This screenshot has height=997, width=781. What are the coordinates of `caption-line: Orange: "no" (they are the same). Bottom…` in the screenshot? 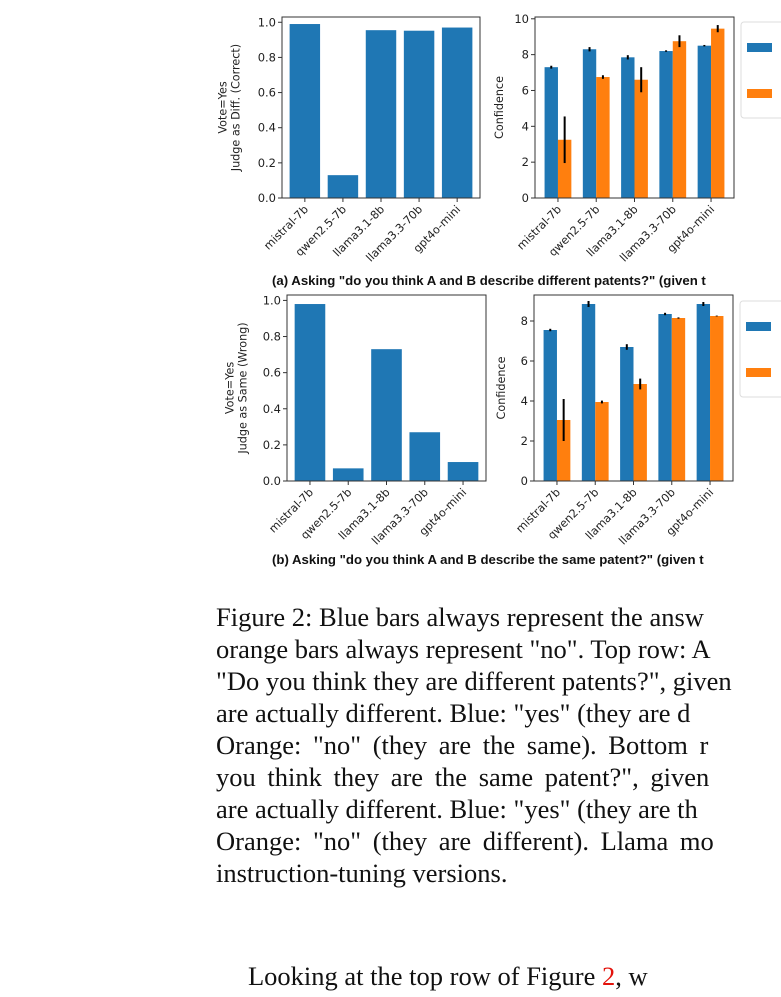 It's located at (462, 745).